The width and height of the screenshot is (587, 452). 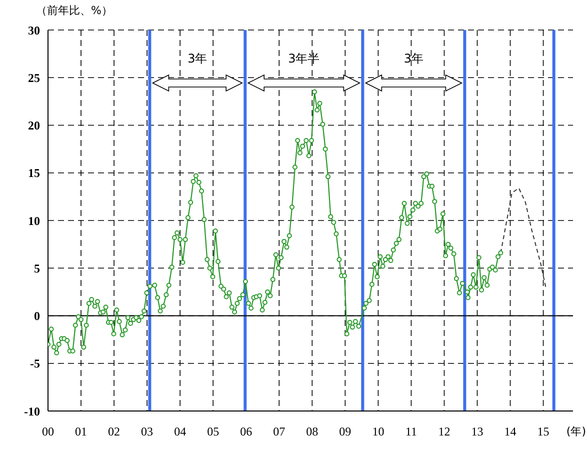 I want to click on y-tick-label: 20, so click(x=34, y=125).